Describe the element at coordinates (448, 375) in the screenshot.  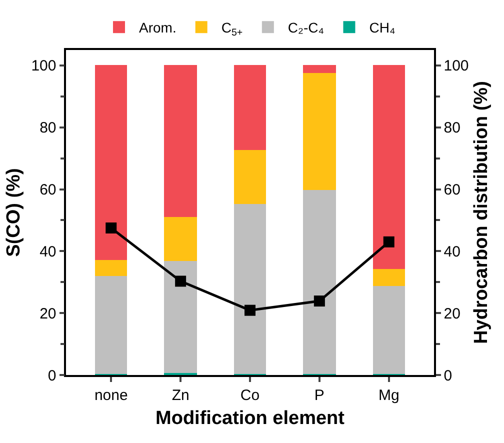
I see `y2-tick-label: 0` at that location.